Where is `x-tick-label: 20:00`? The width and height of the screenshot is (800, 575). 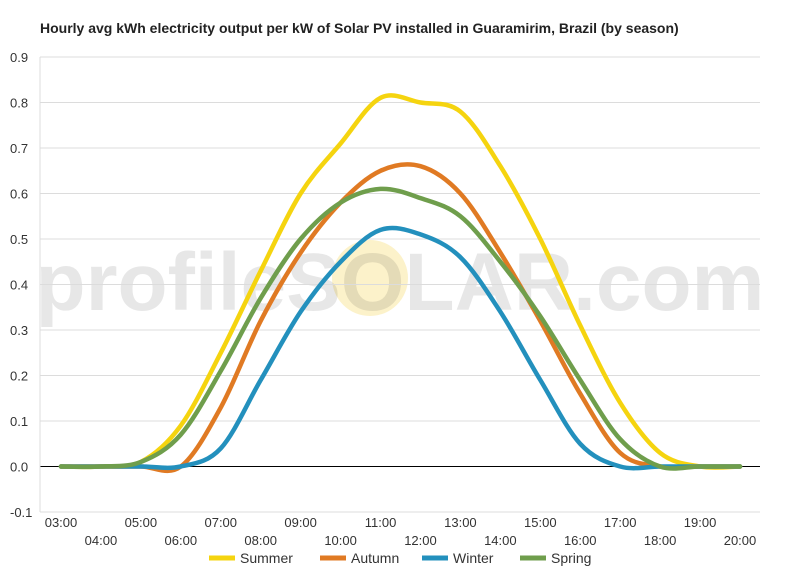
x-tick-label: 20:00 is located at coordinates (740, 540).